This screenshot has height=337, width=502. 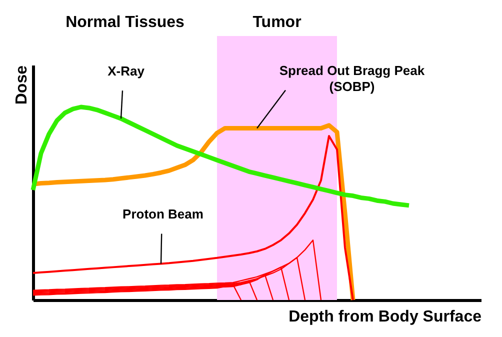 What do you see at coordinates (385, 317) in the screenshot?
I see `x-axis-title: Depth from Body Surface` at bounding box center [385, 317].